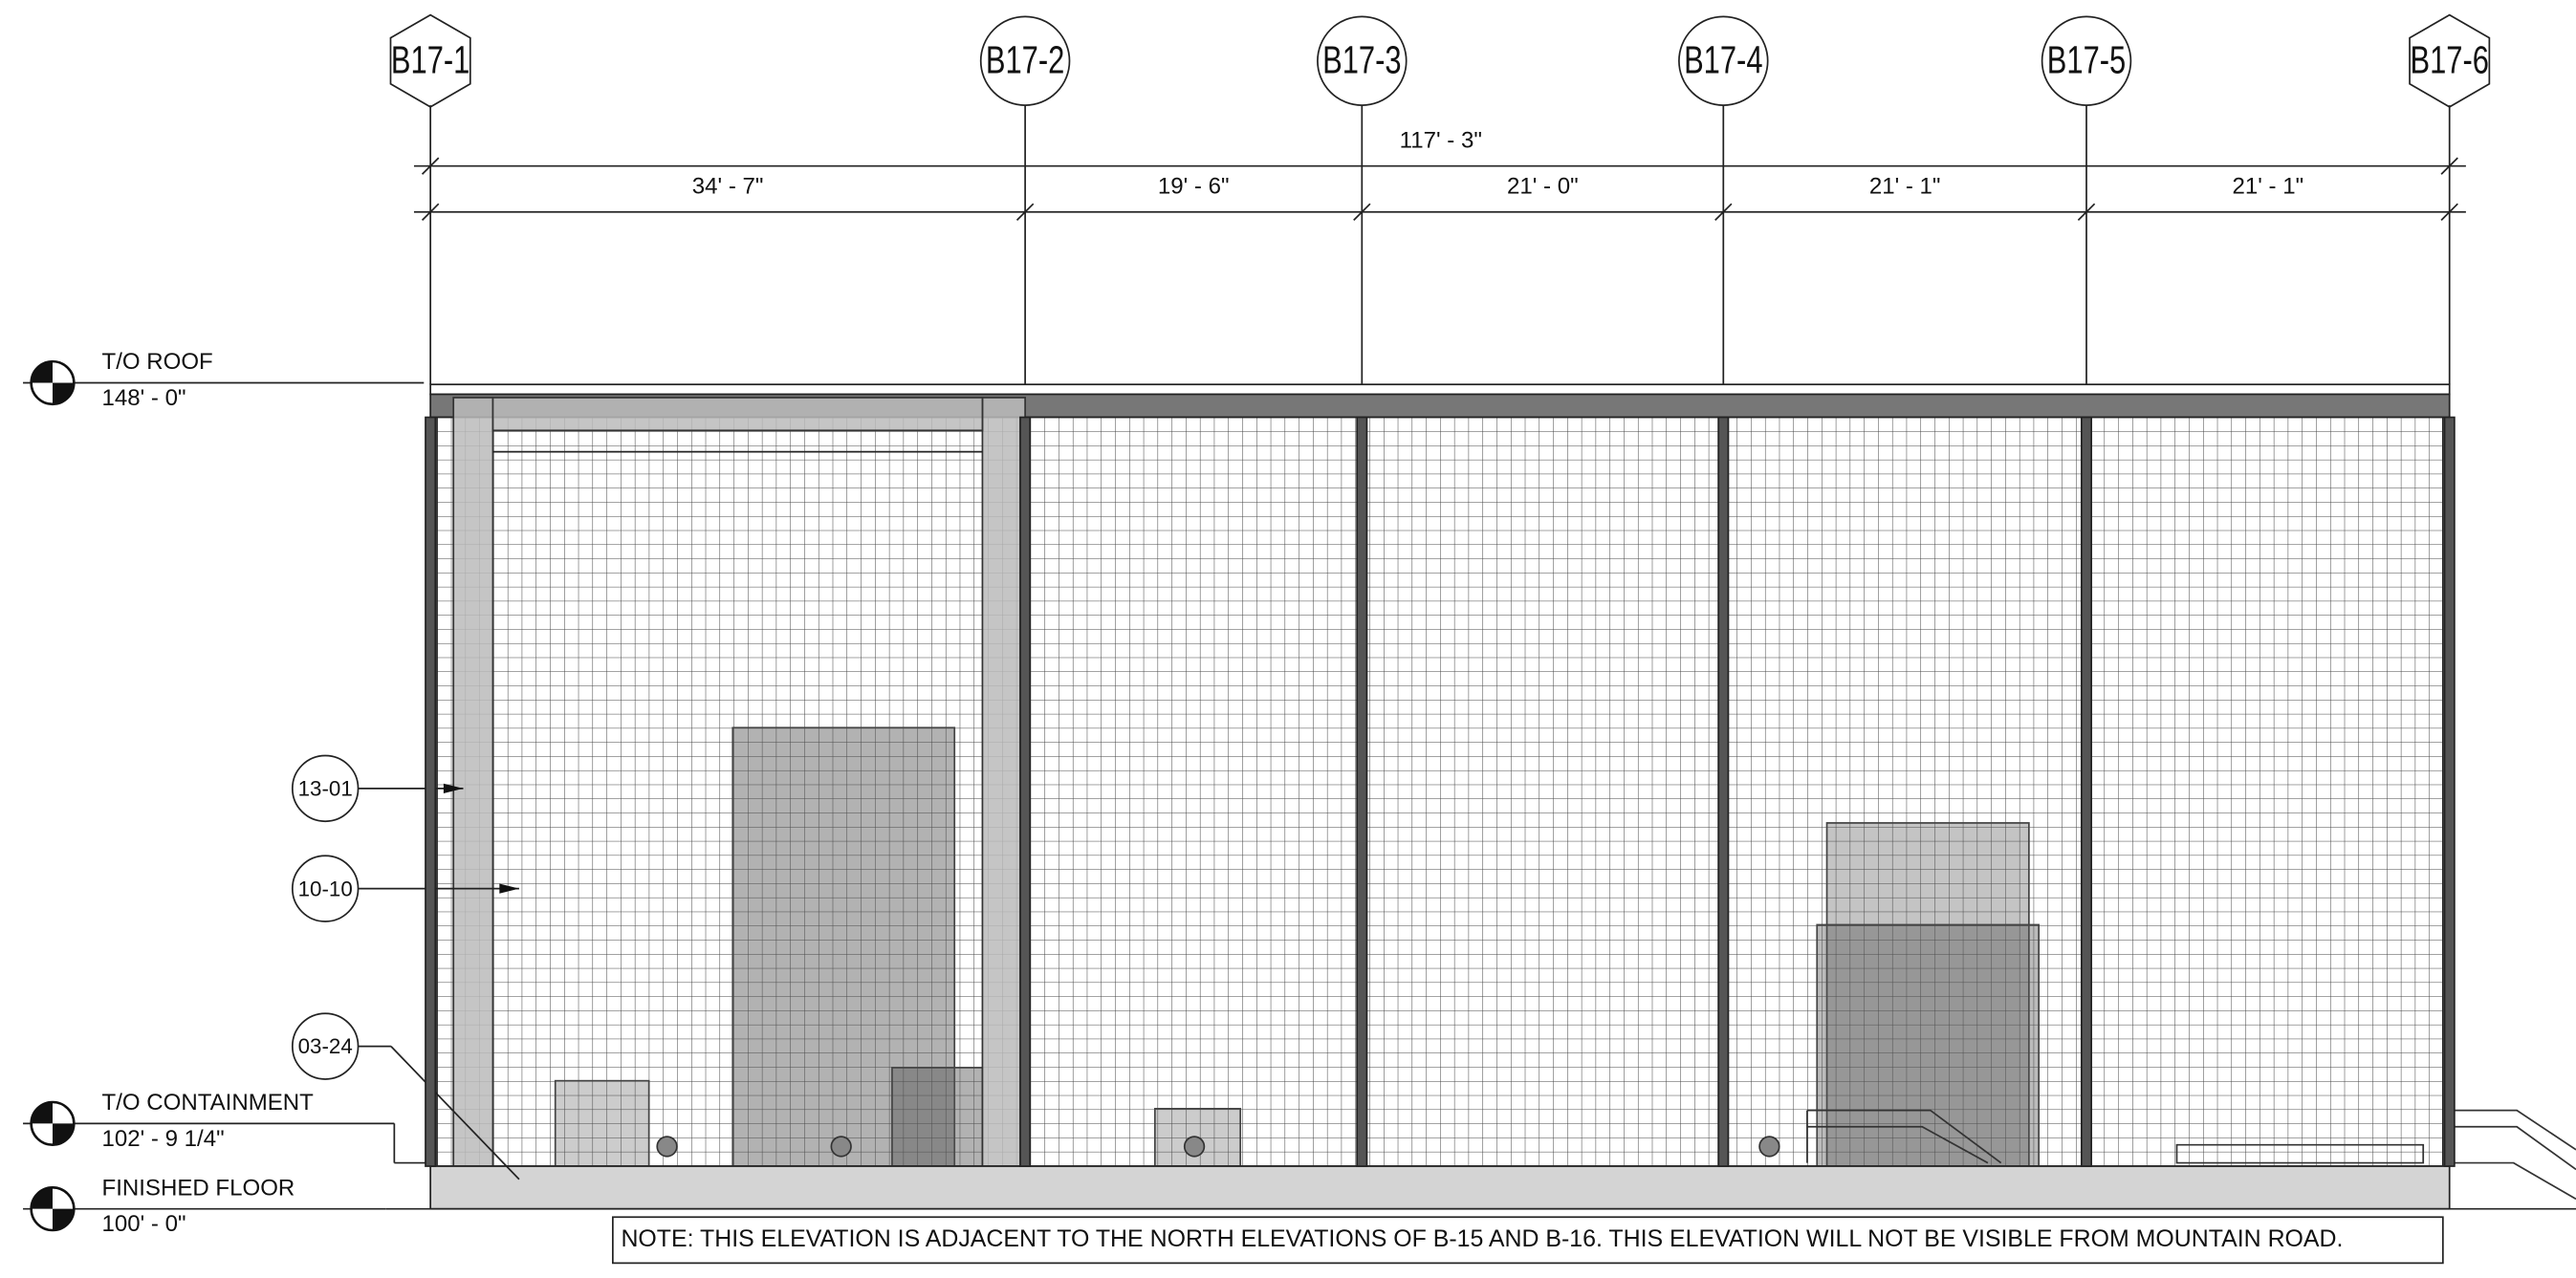 This screenshot has height=1278, width=2576. What do you see at coordinates (1723, 59) in the screenshot?
I see `grid-label: B17-4` at bounding box center [1723, 59].